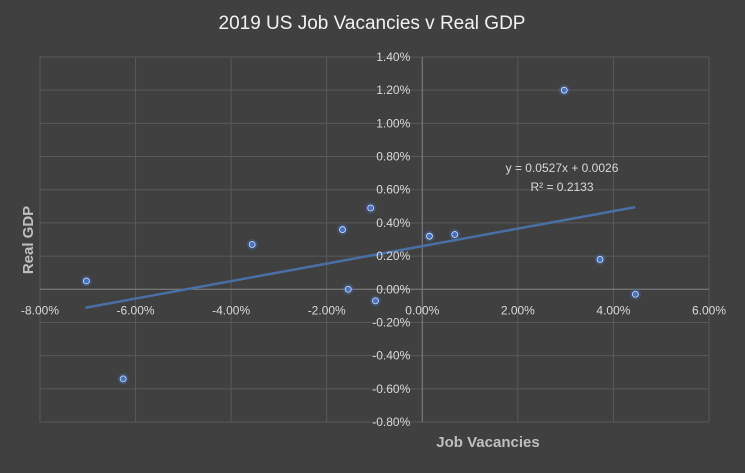  Describe the element at coordinates (393, 223) in the screenshot. I see `y-tick-label: 0.40%` at that location.